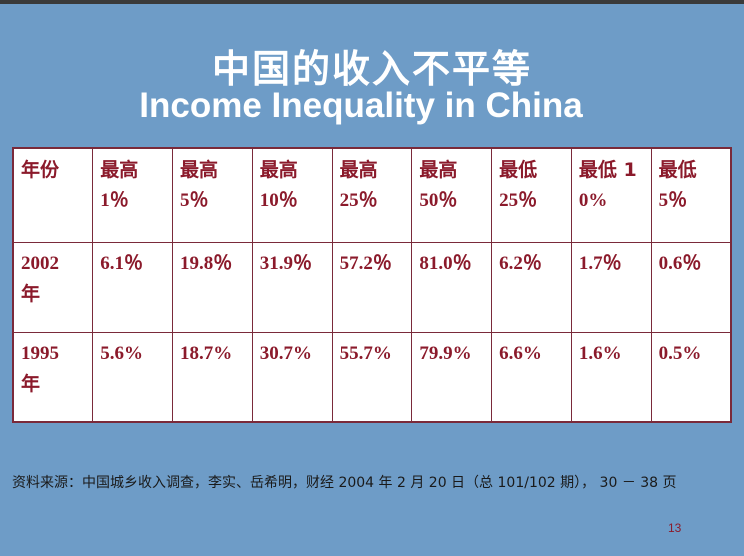 The image size is (744, 556). Describe the element at coordinates (133, 287) in the screenshot. I see `value-cell: 6.1％` at that location.